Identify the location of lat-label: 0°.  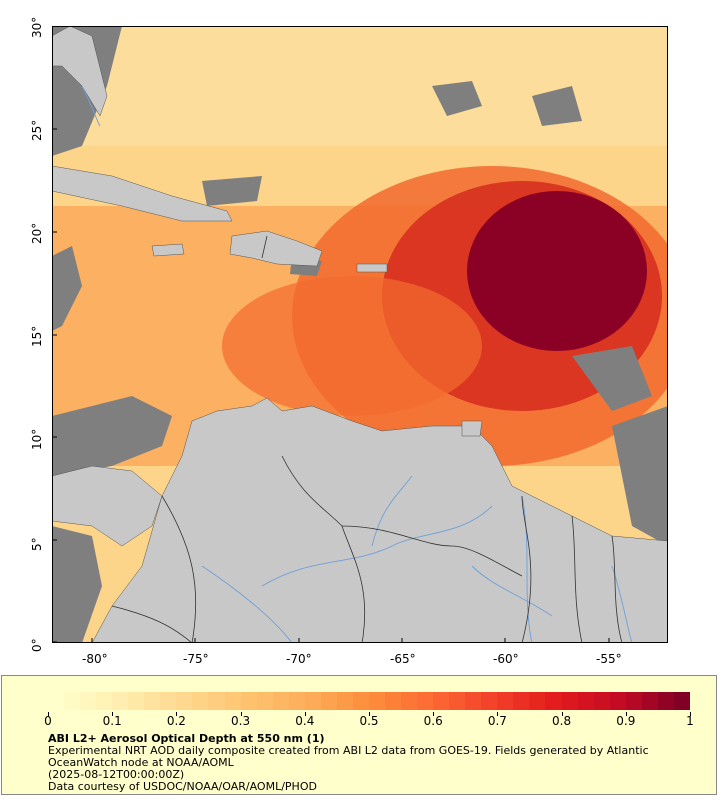
(37, 645).